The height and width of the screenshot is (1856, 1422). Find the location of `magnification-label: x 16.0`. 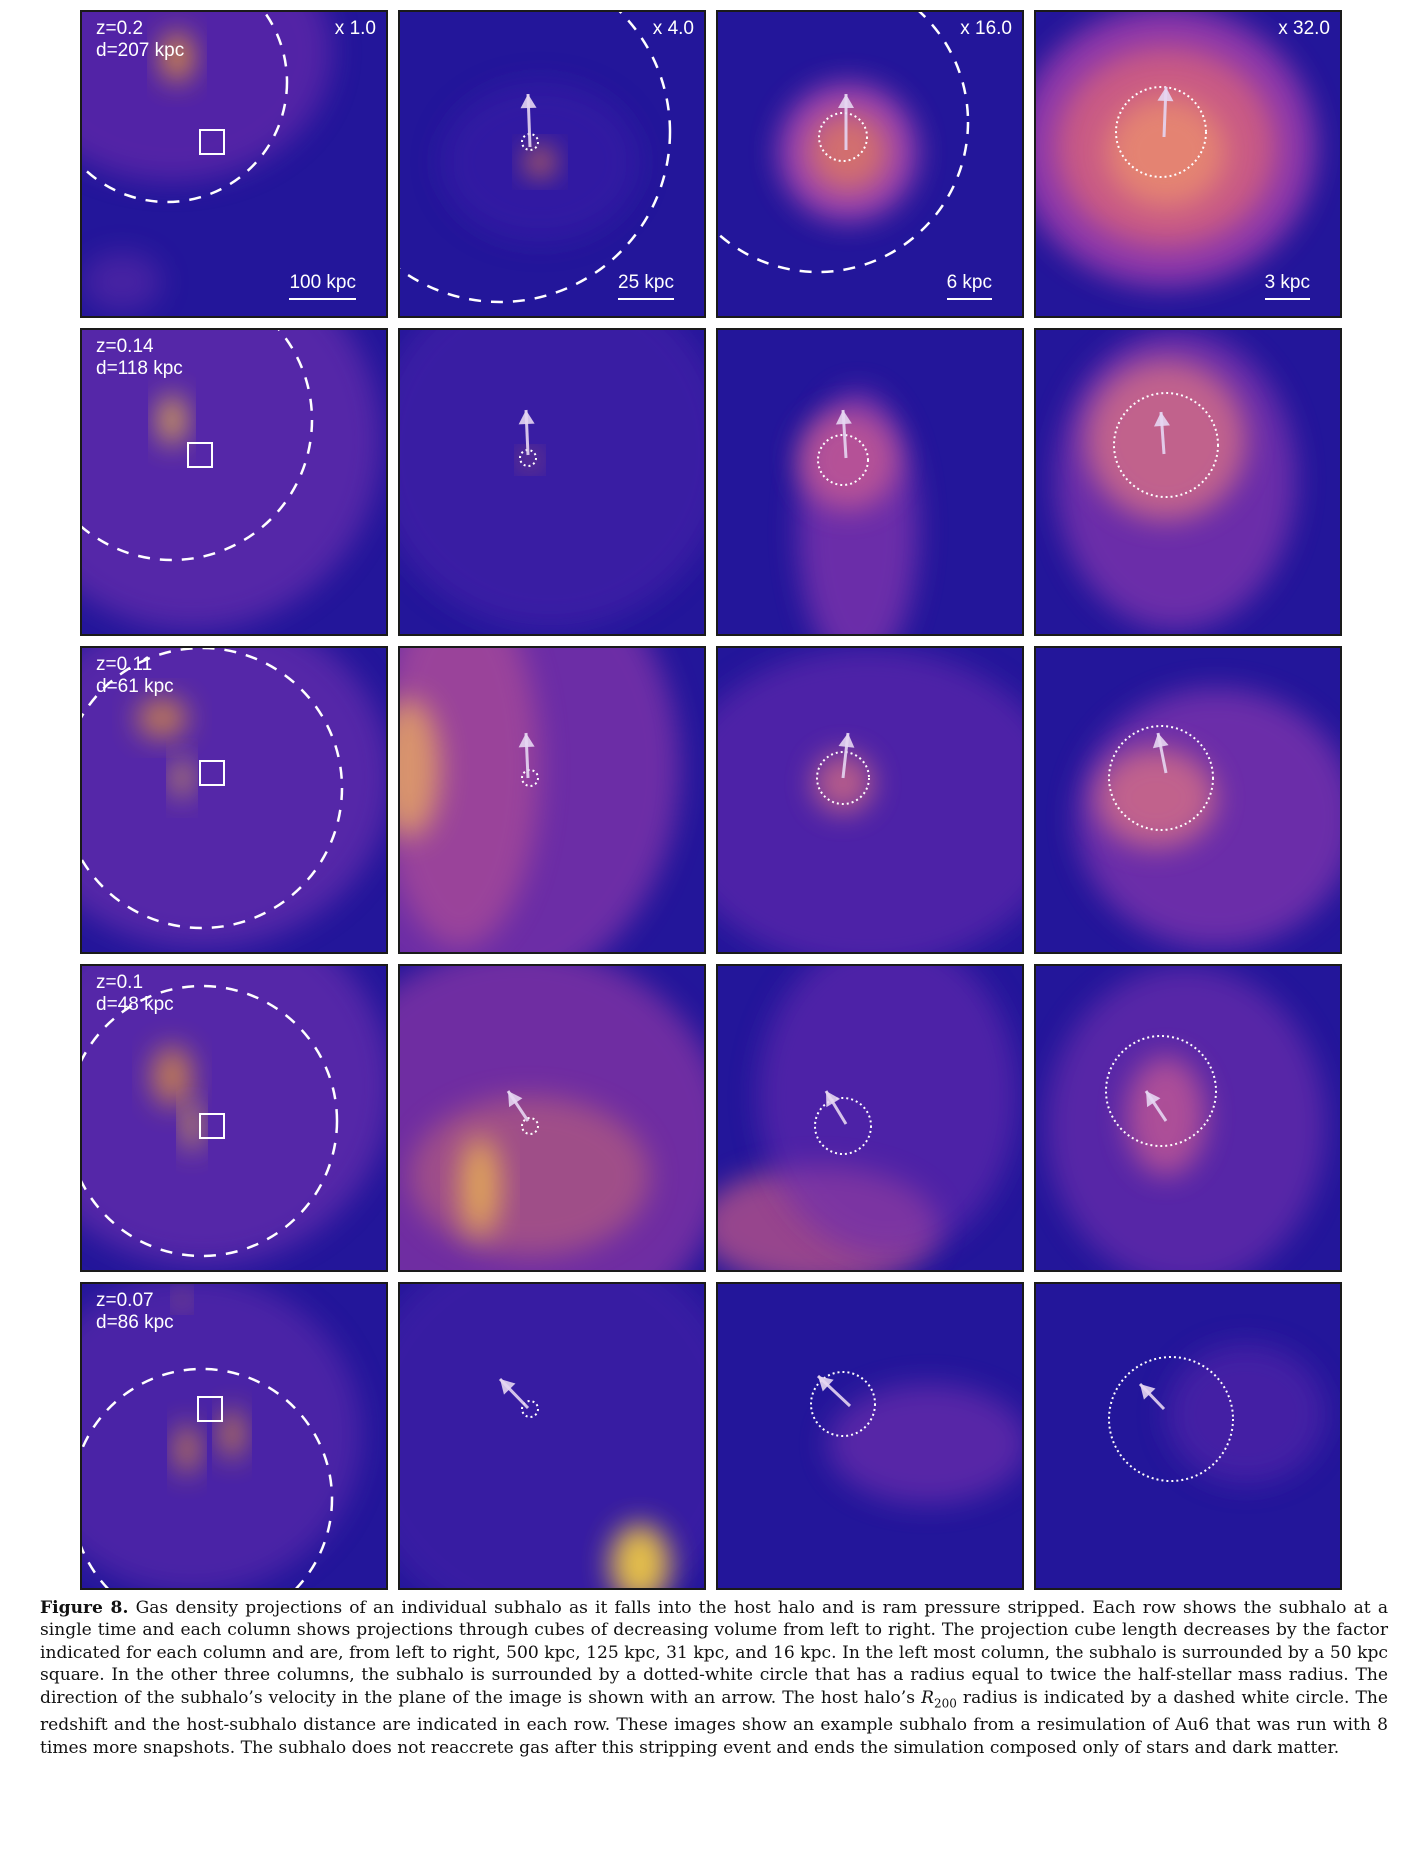

magnification-label: x 16.0 is located at coordinates (986, 28).